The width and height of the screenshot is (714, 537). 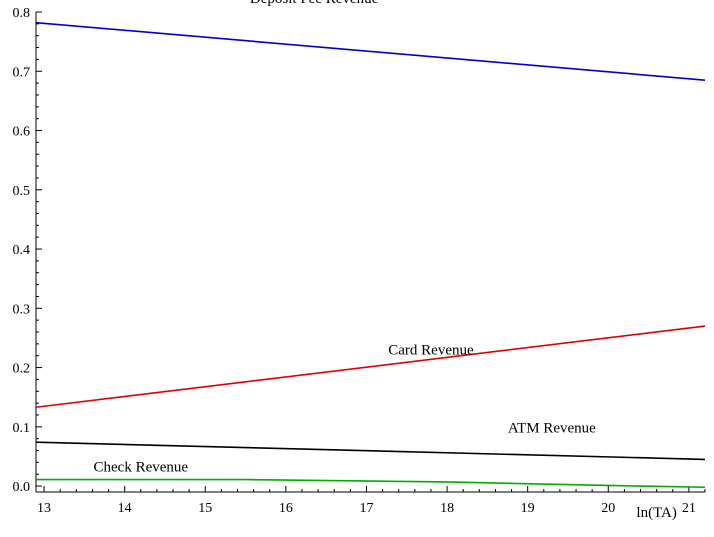 I want to click on atm-revenue-line, so click(x=370, y=451).